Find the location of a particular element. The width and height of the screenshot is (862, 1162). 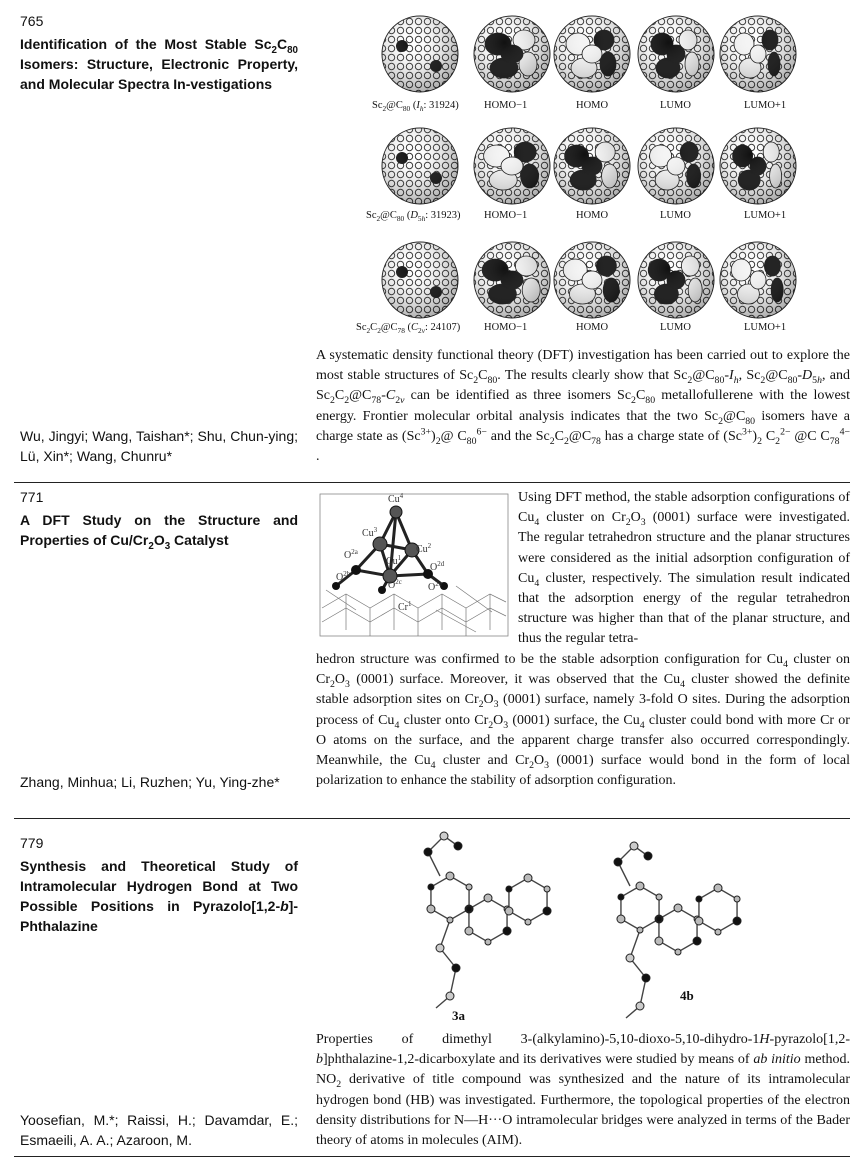

atom-label: O2a is located at coordinates (351, 554).